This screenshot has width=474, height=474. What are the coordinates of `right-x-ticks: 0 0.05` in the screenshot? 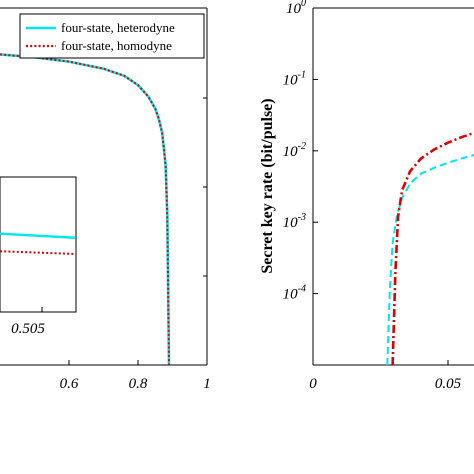 It's located at (385, 376).